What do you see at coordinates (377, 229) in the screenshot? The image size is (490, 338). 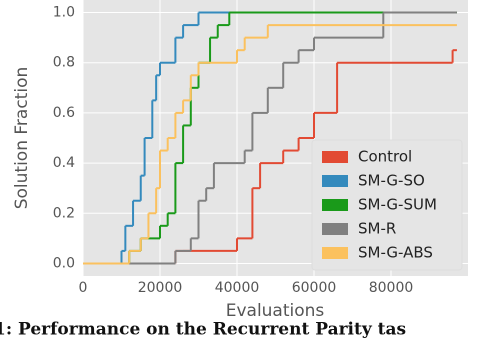 I see `legend-label: SM-R` at bounding box center [377, 229].